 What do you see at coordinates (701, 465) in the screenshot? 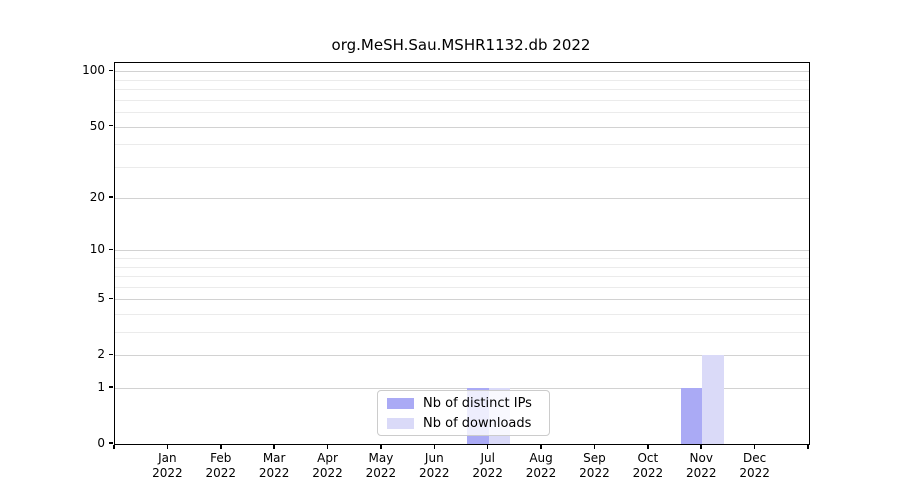
I see `x-tick-label: Nov 2022` at bounding box center [701, 465].